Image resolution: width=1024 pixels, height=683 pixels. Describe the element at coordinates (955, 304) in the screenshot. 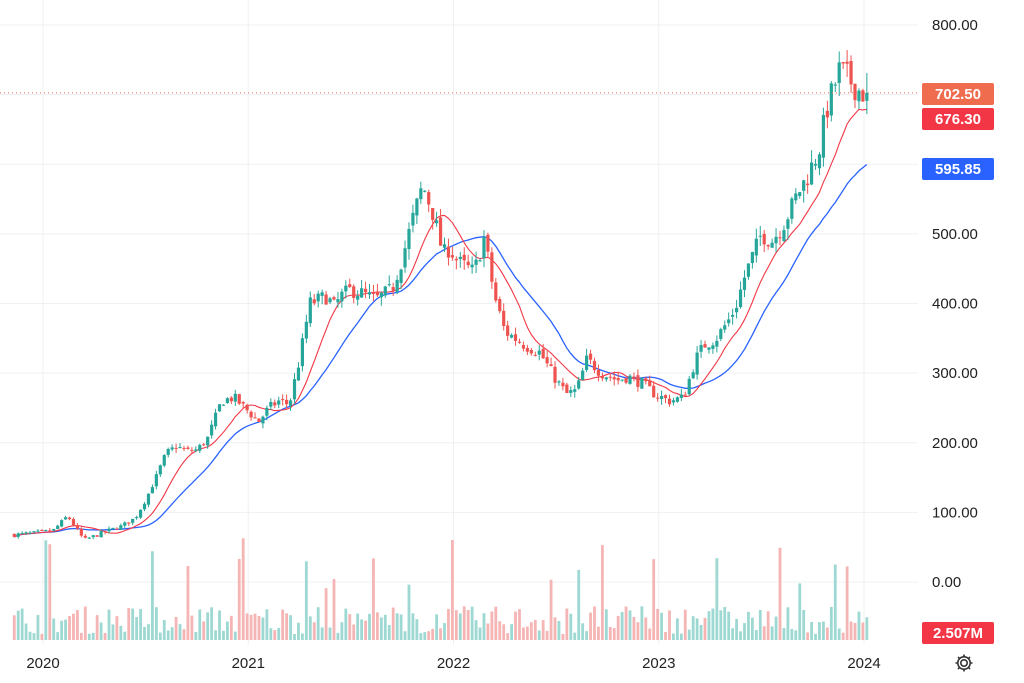

I see `y-axis: 800.00 500.00 400.00 300.00 200.00 100.00 0.00` at that location.